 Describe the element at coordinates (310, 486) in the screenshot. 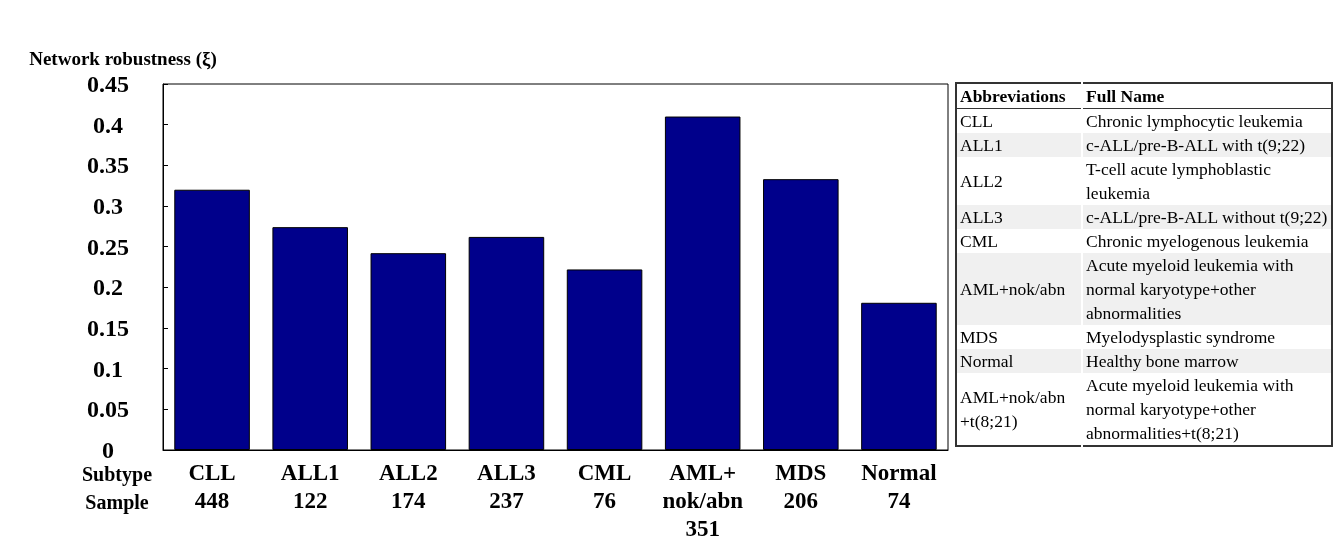

I see `x-tick-label: ALL1 122` at that location.